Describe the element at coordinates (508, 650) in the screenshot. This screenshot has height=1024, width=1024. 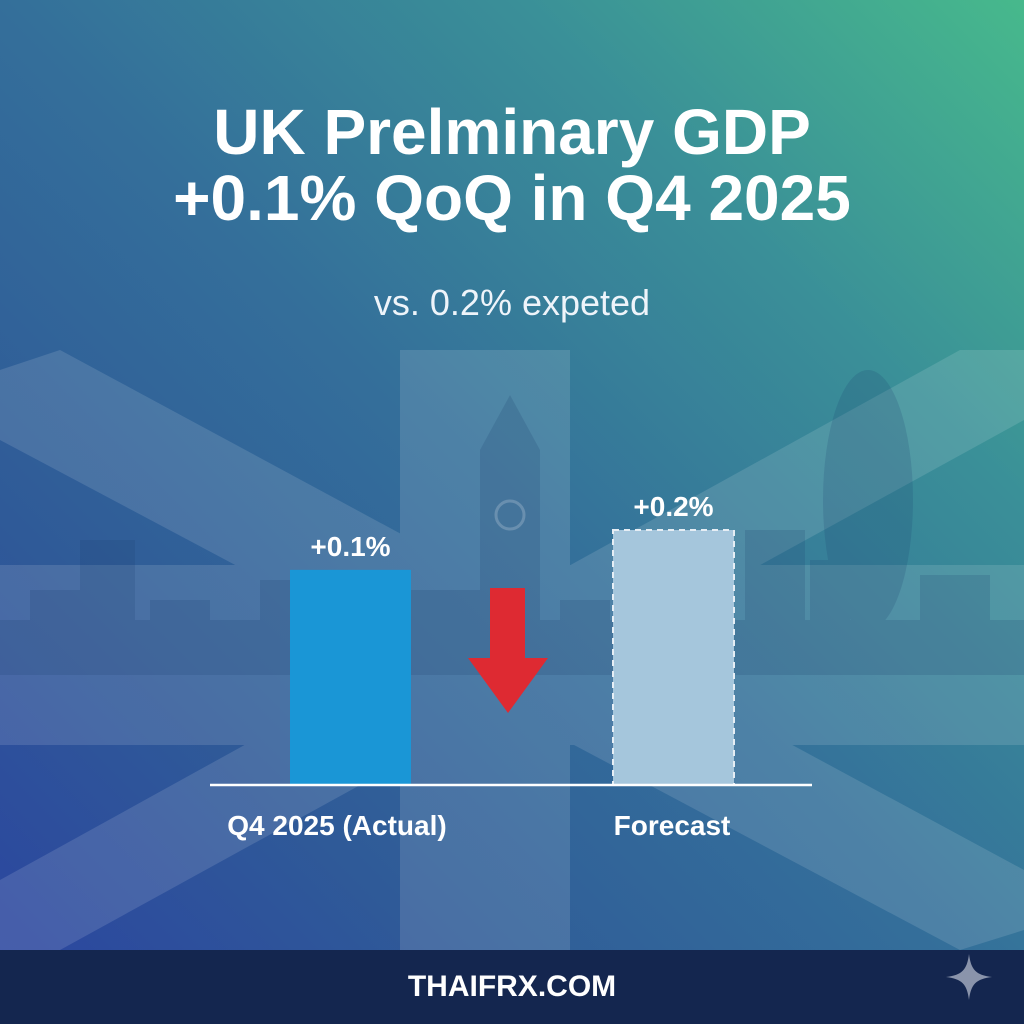
I see `down-arrow-icon` at that location.